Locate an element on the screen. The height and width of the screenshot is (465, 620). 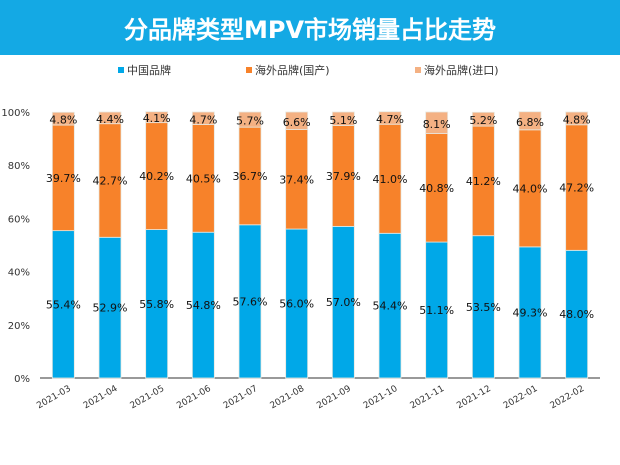
y-tick-label: 80% is located at coordinates (19, 166).